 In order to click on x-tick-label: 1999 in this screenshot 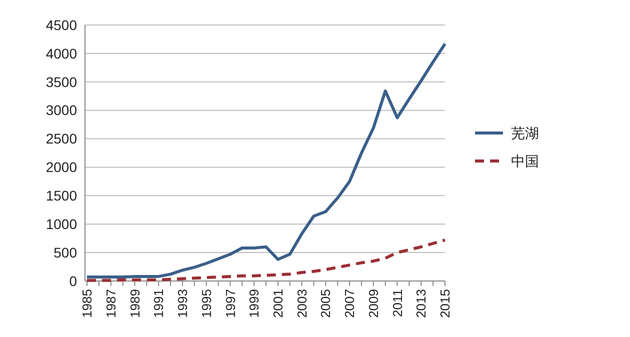, I will do `click(254, 303)`.